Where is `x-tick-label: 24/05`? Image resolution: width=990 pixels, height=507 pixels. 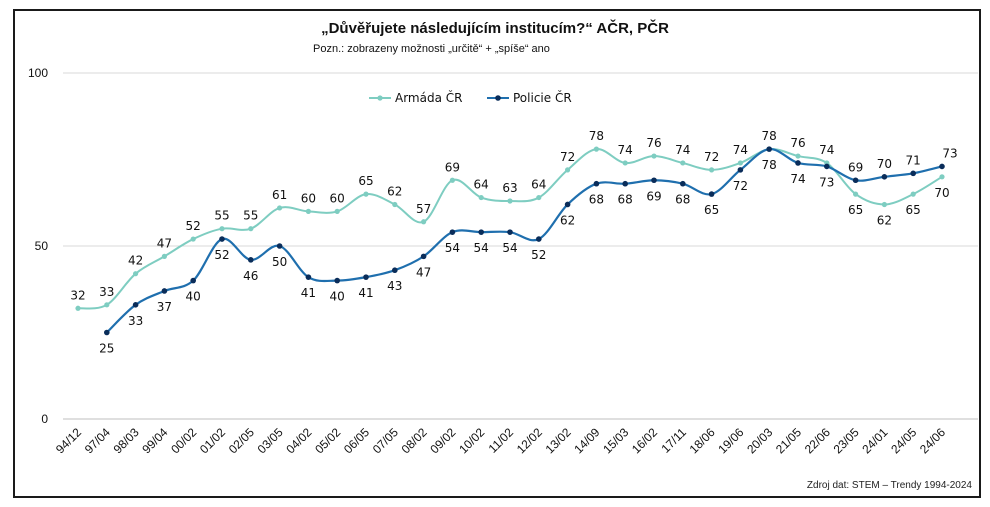 x-tick-label: 24/05 is located at coordinates (903, 440).